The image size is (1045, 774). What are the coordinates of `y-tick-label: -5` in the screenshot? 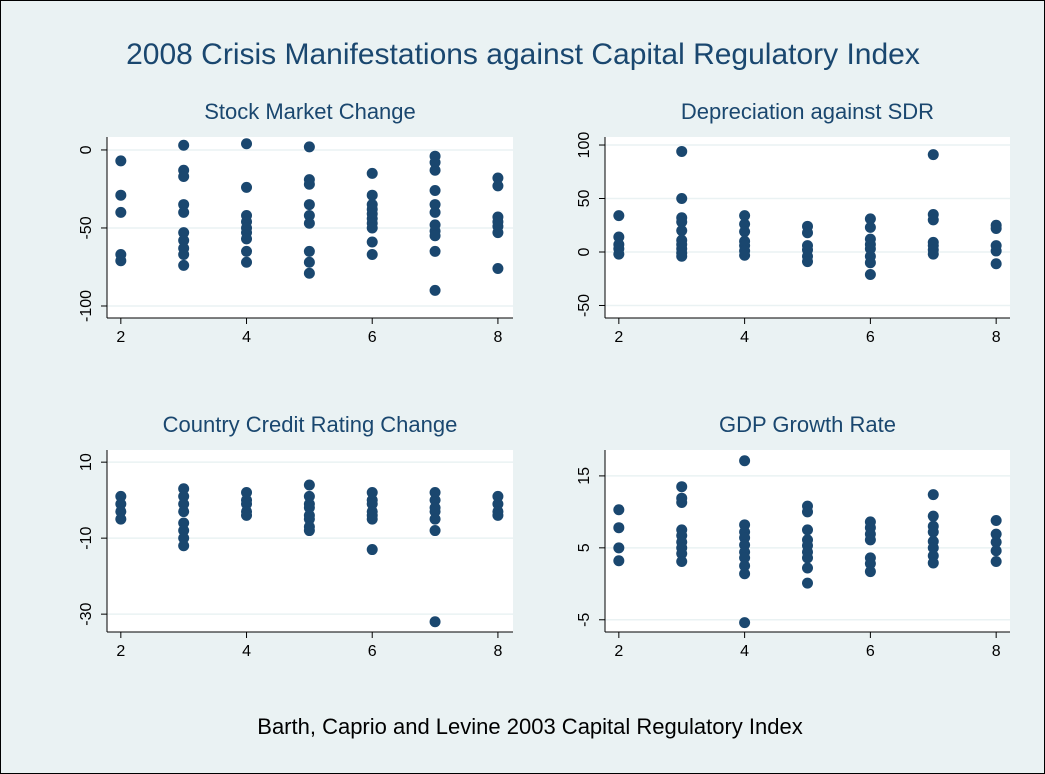 It's located at (584, 620).